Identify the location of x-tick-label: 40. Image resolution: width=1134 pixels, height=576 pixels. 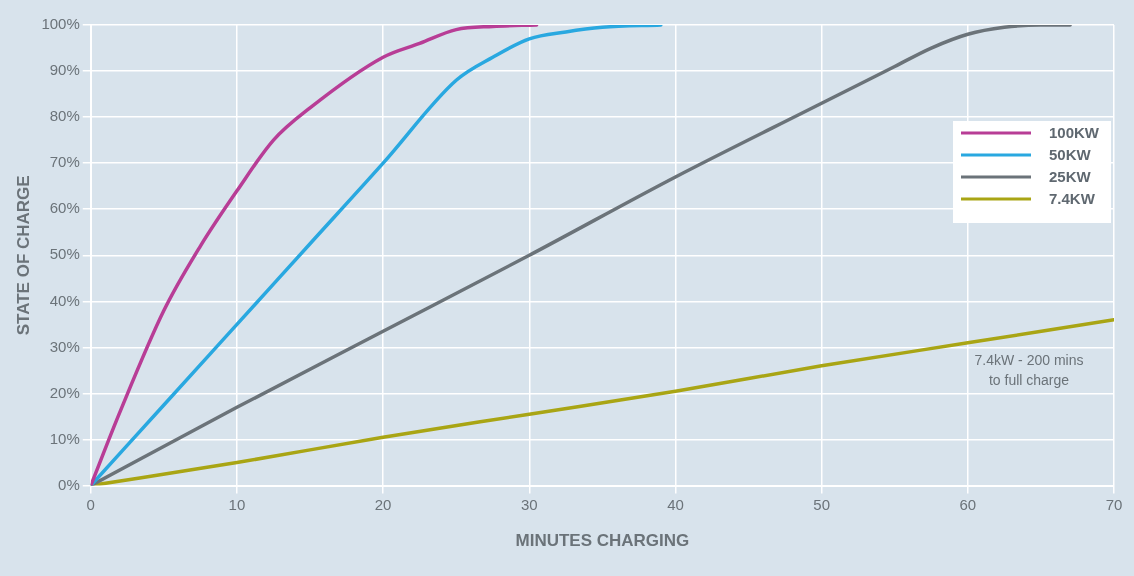
(675, 504).